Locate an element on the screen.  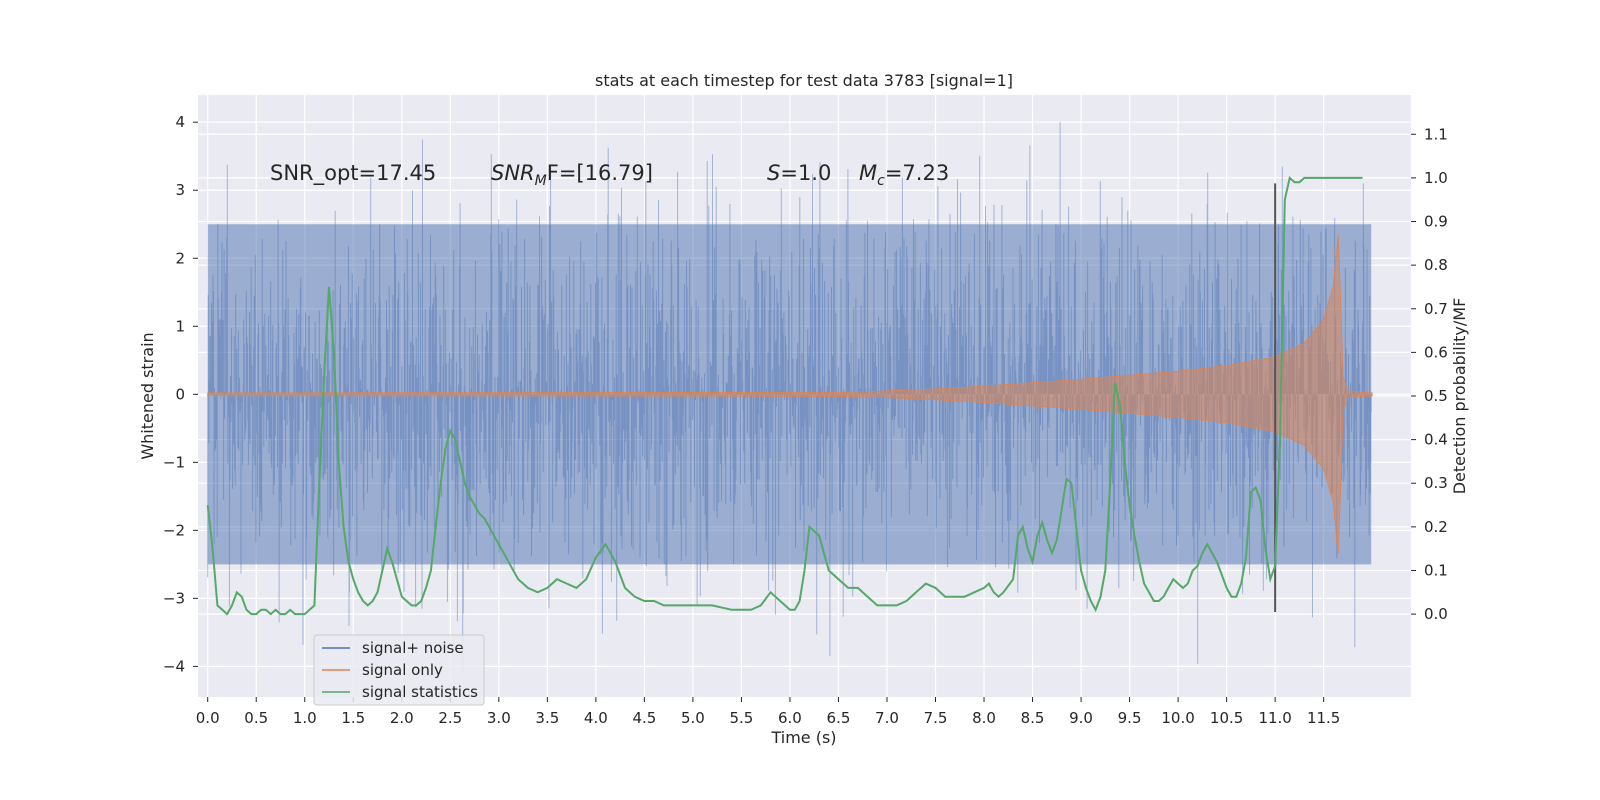
x-axis-label: Time (s) is located at coordinates (803, 737).